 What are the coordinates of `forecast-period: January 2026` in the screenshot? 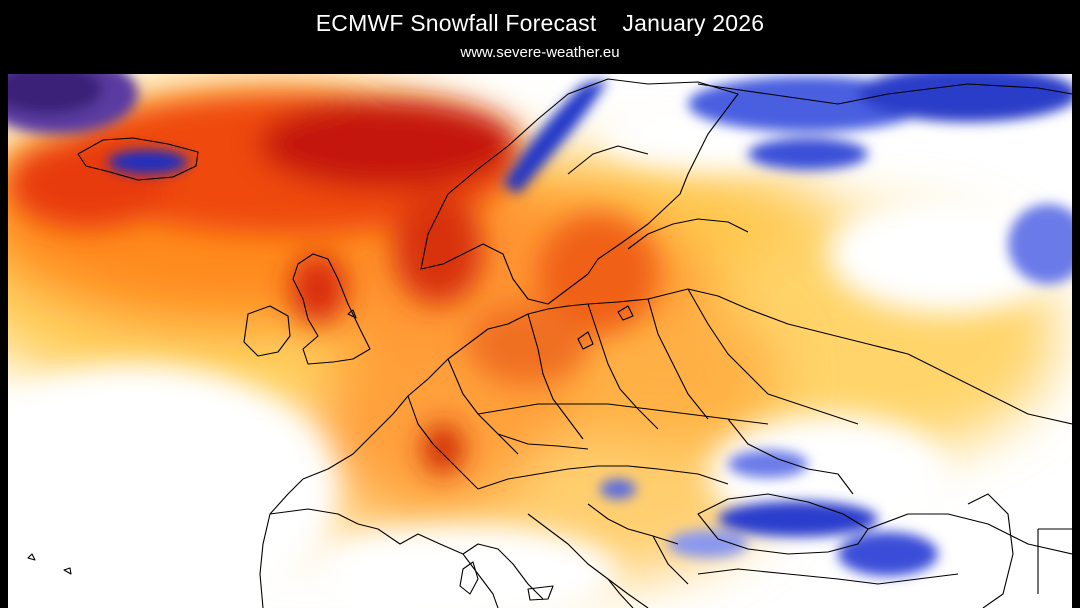 It's located at (693, 23).